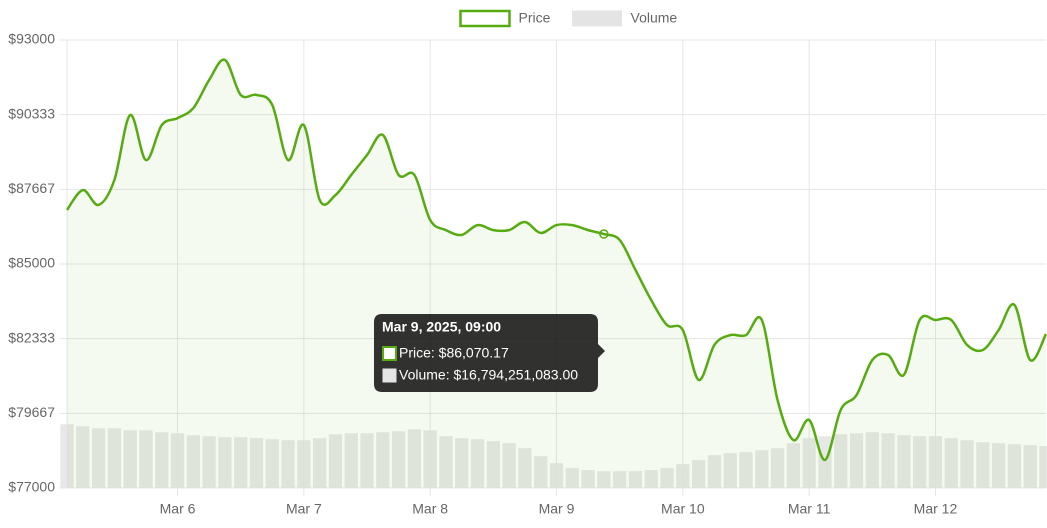  What do you see at coordinates (31, 412) in the screenshot?
I see `y-tick-label: $79667` at bounding box center [31, 412].